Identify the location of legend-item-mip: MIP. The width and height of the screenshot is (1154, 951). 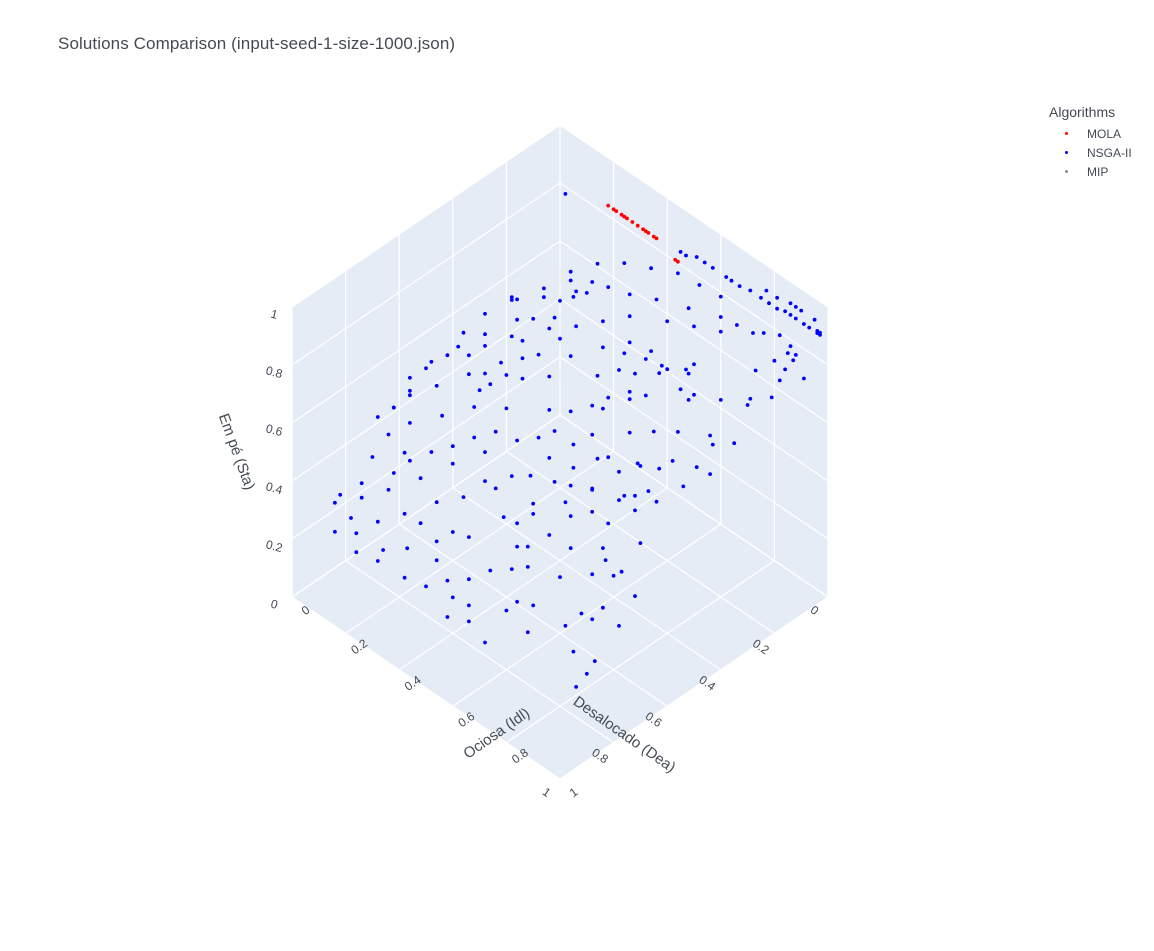
(1090, 171).